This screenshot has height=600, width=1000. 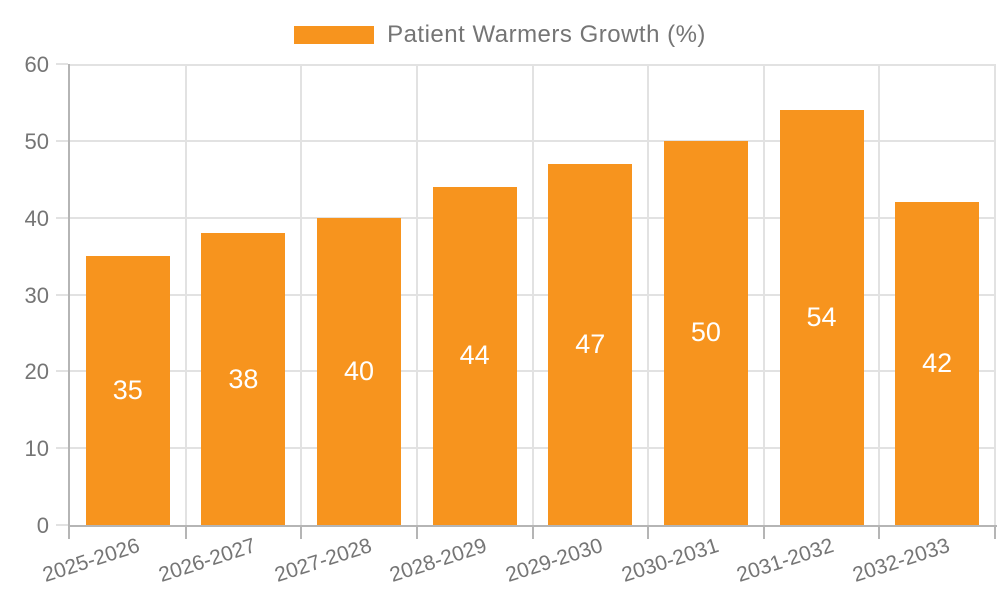 I want to click on bar-value-label: 35, so click(x=127, y=390).